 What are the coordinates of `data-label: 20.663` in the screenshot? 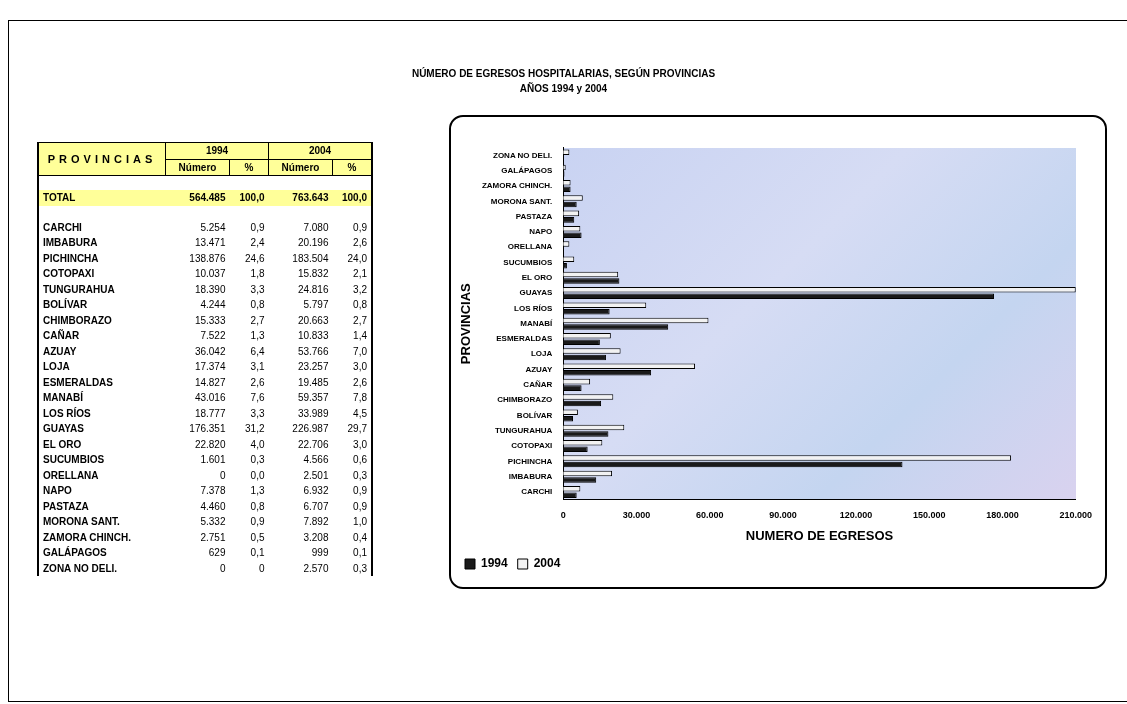 It's located at (313, 320).